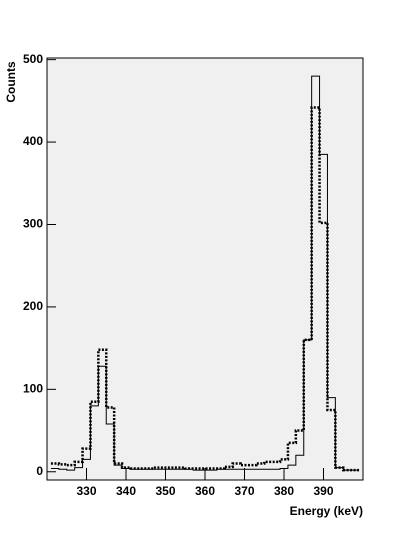  Describe the element at coordinates (323, 491) in the screenshot. I see `x-tick-label: 390` at that location.